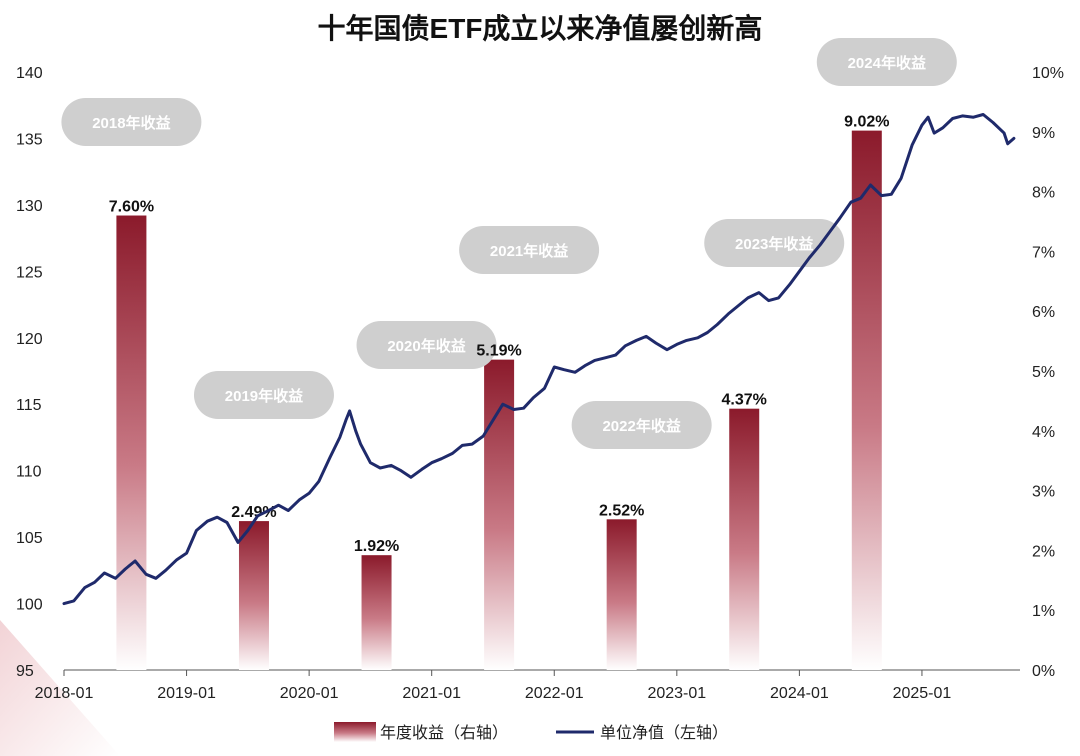  Describe the element at coordinates (376, 546) in the screenshot. I see `bar-value-label: 1.92%` at that location.